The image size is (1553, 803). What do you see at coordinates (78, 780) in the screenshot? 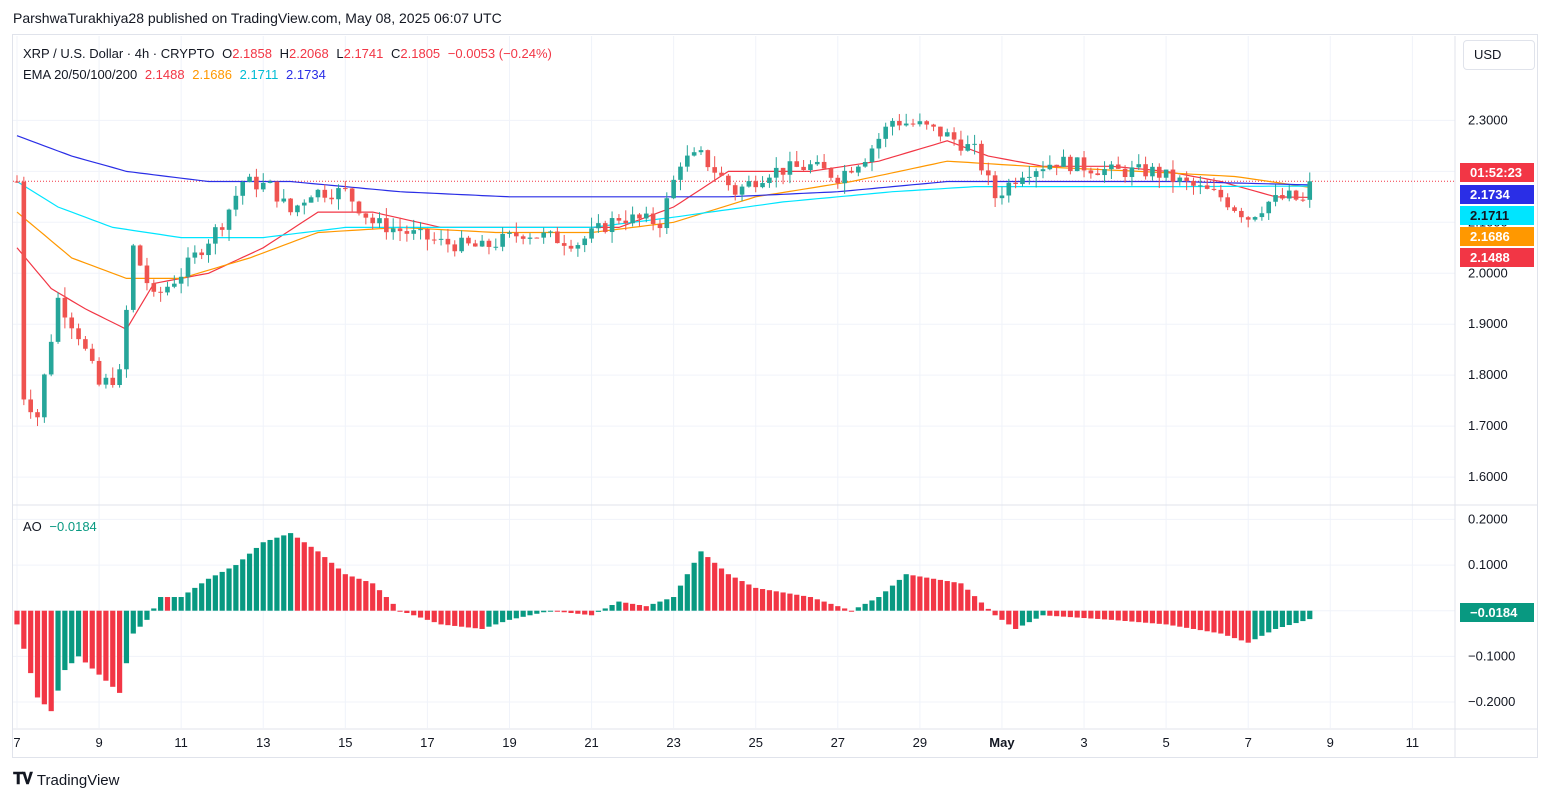
I see `brand-name: TradingView` at bounding box center [78, 780].